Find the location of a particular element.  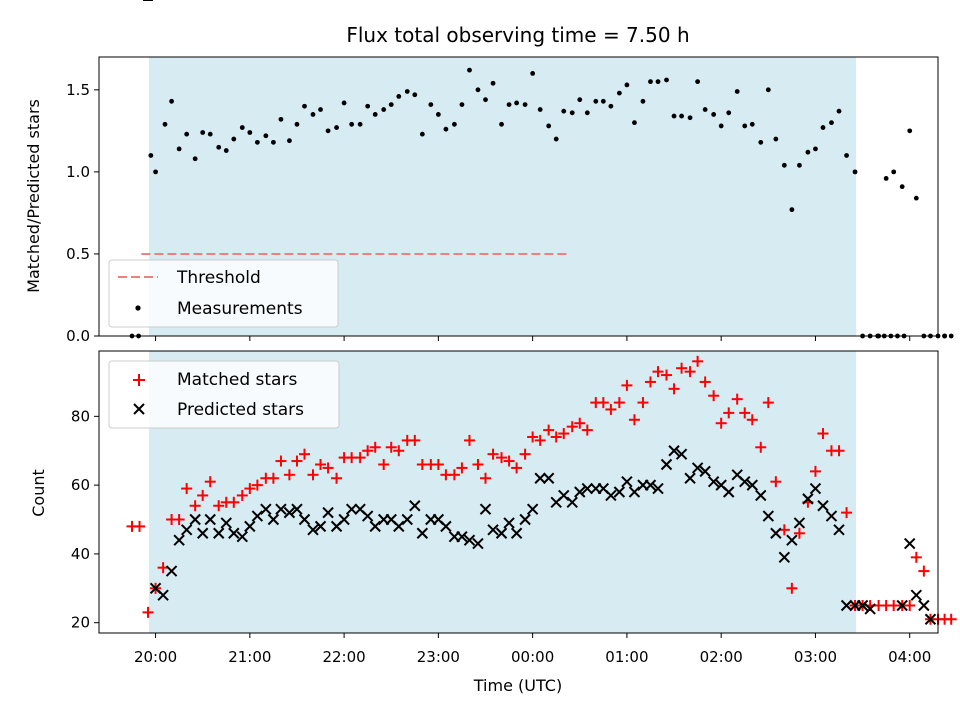

y-tick-label: 20 is located at coordinates (80, 623).